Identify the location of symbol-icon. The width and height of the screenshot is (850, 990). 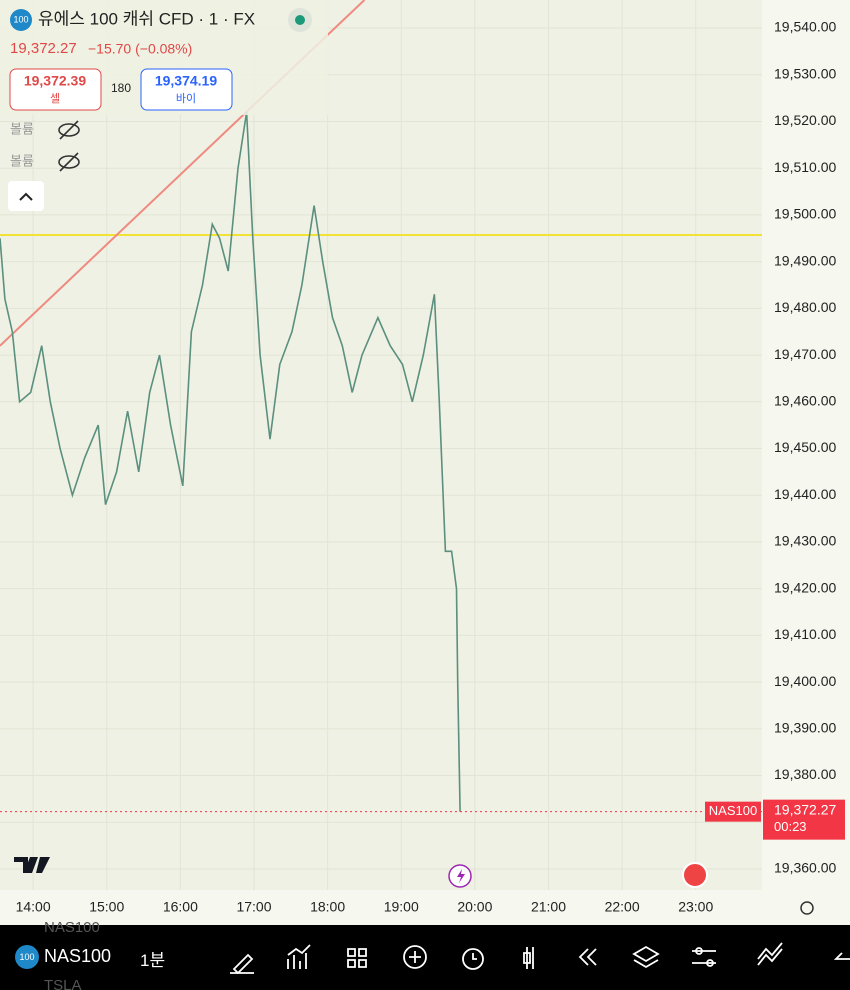
(21, 20).